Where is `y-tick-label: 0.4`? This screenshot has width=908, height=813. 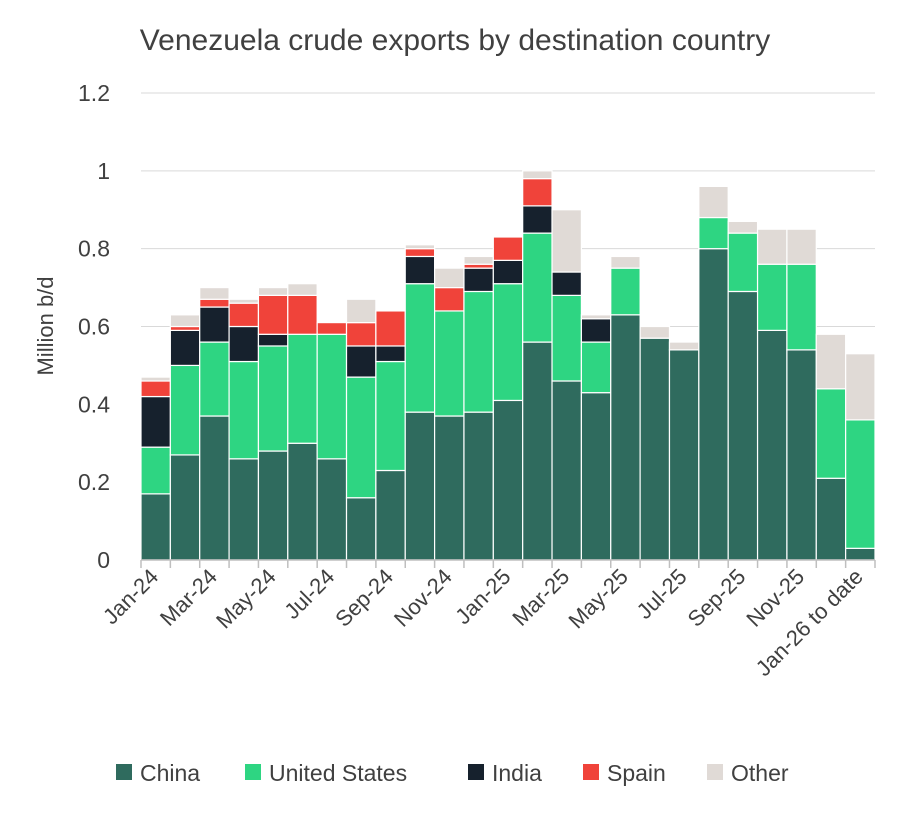
y-tick-label: 0.4 is located at coordinates (94, 404).